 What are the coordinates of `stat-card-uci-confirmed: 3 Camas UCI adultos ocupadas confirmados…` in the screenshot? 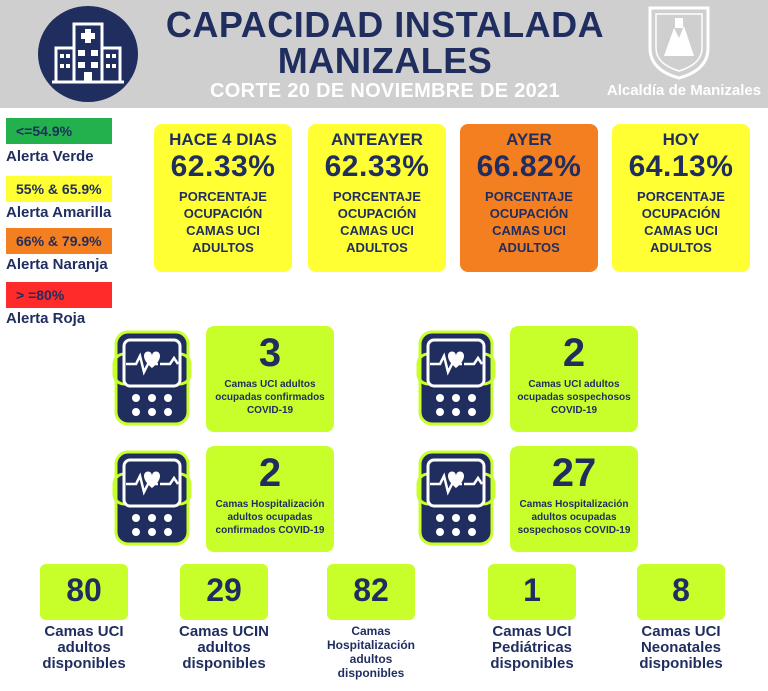 It's located at (270, 379).